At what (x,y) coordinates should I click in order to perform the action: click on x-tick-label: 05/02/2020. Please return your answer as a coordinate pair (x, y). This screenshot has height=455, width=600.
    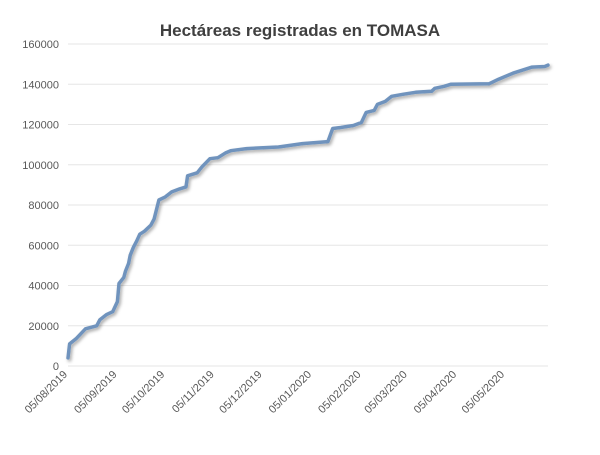
    Looking at the image, I should click on (339, 392).